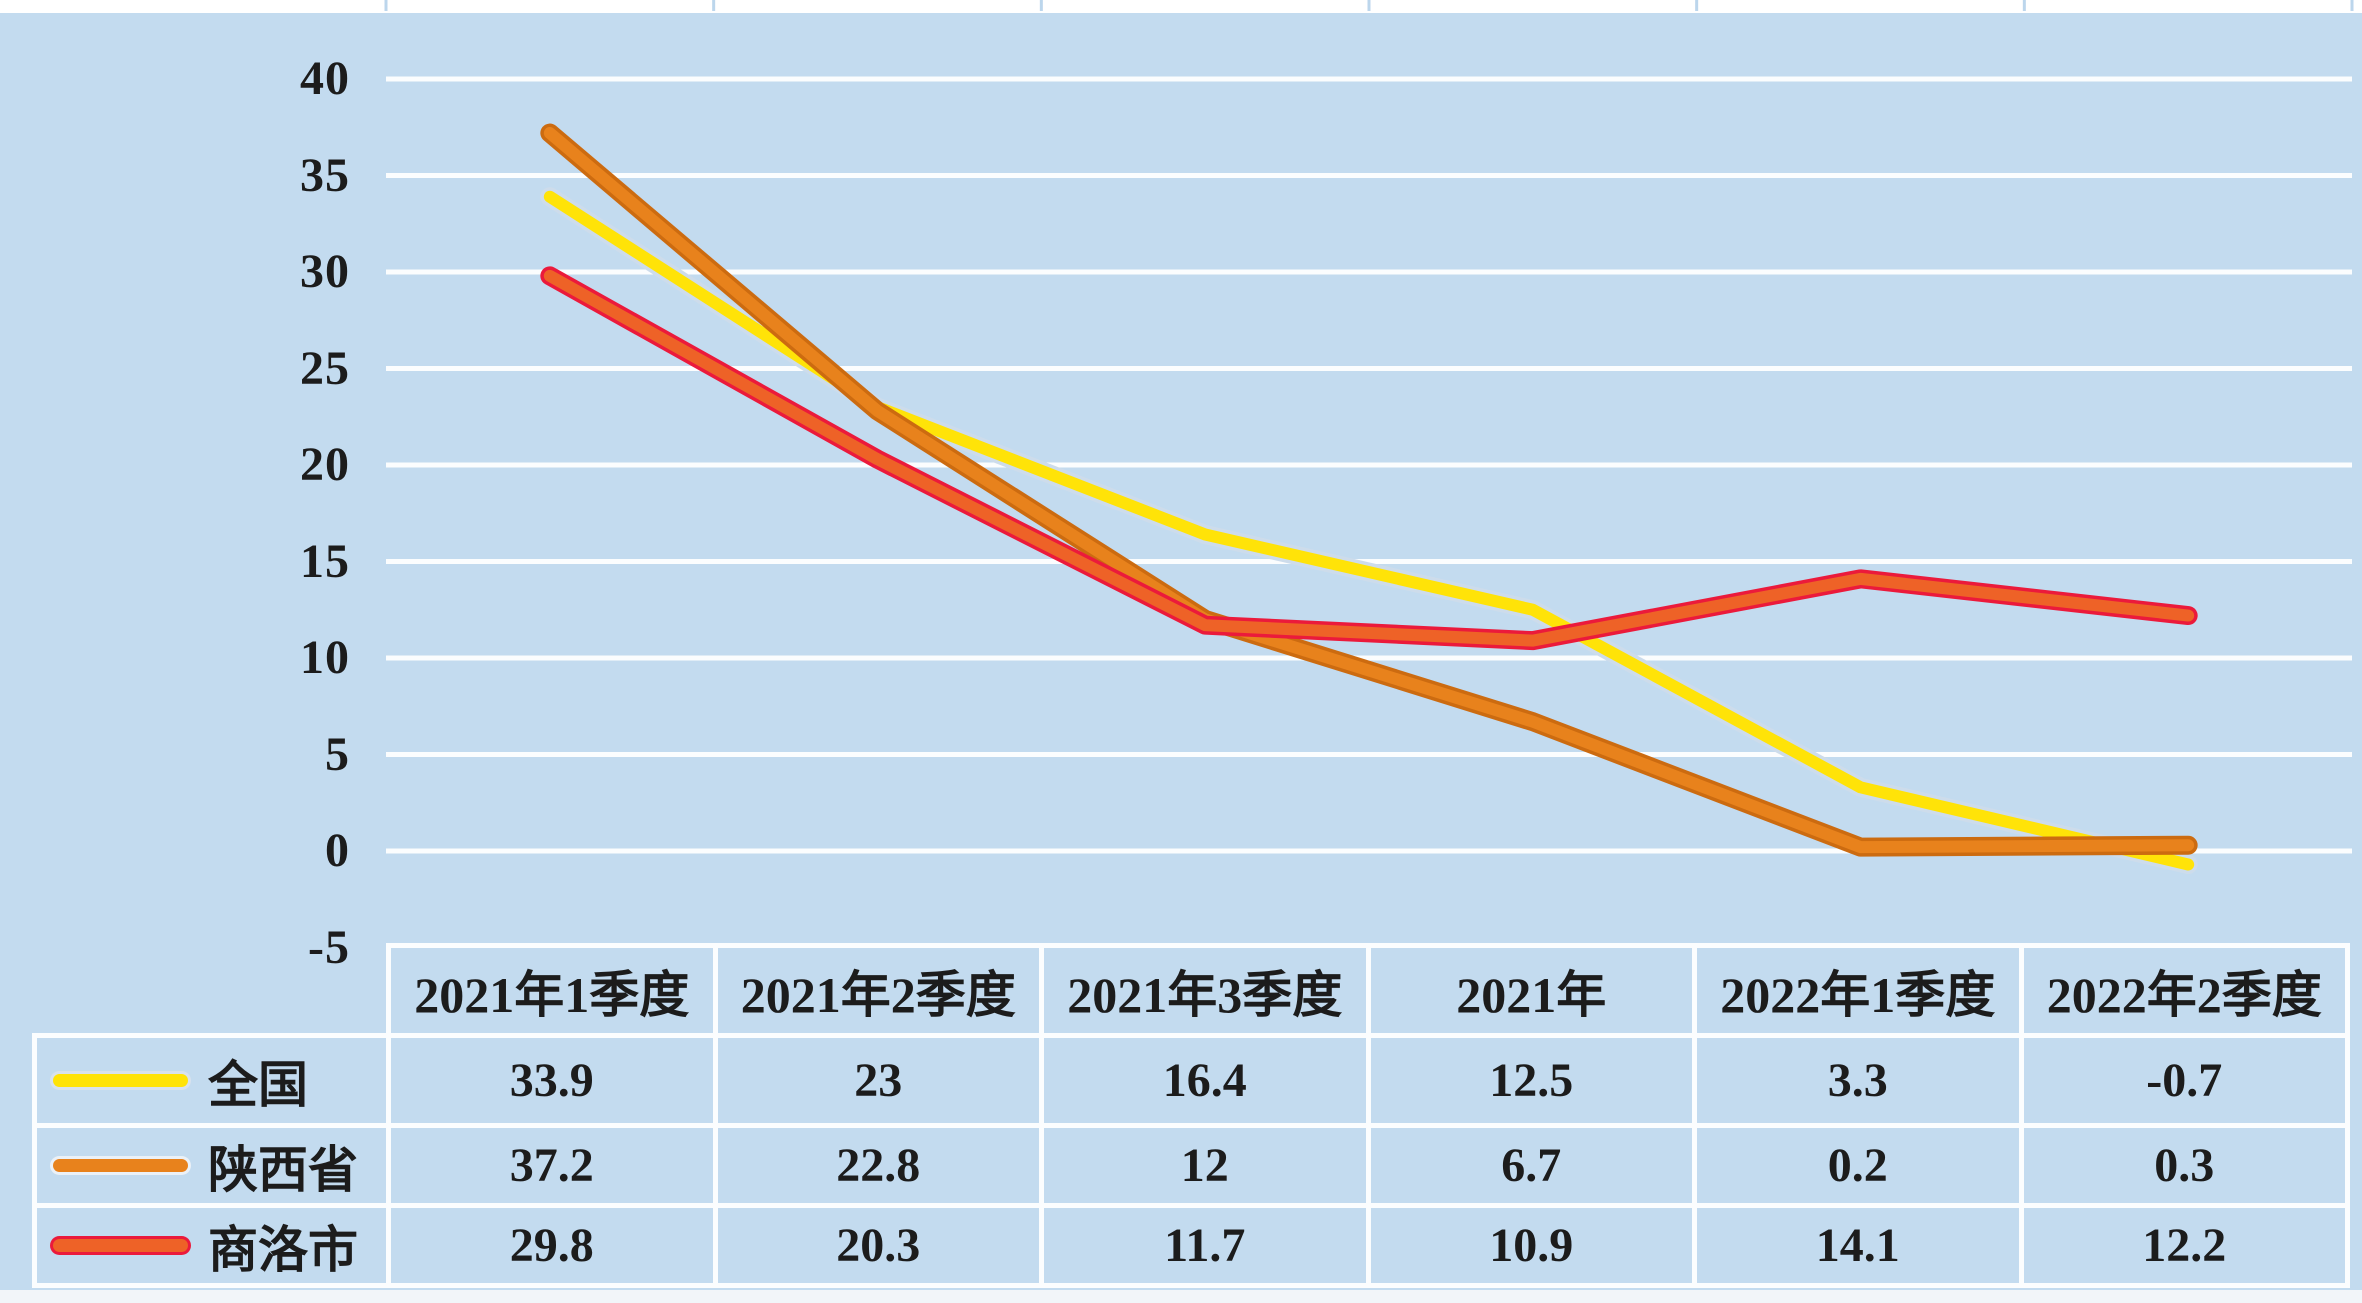  I want to click on table-row: 全国 33.9 23 16.4 12.5 3.3 -0.7, so click(1191, 1080).